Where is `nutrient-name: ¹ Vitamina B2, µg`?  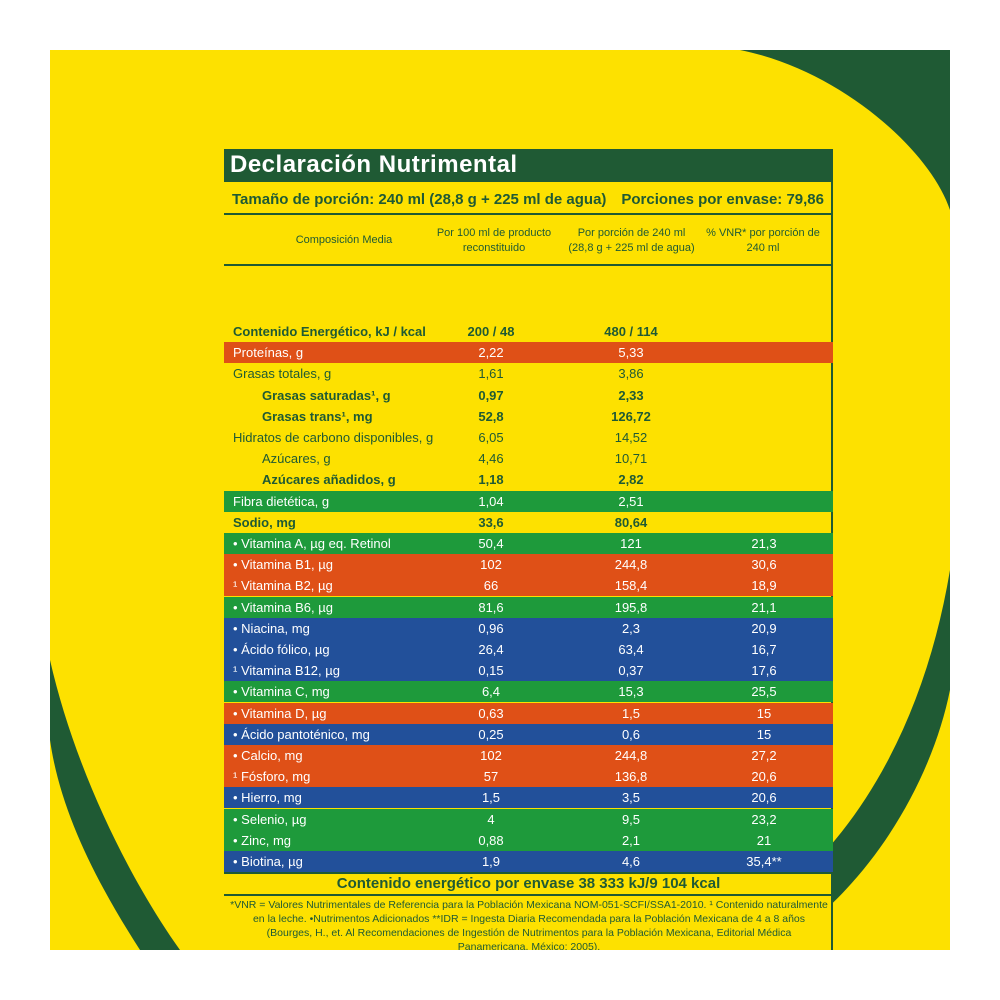
nutrient-name: ¹ Vitamina B2, µg is located at coordinates (283, 586).